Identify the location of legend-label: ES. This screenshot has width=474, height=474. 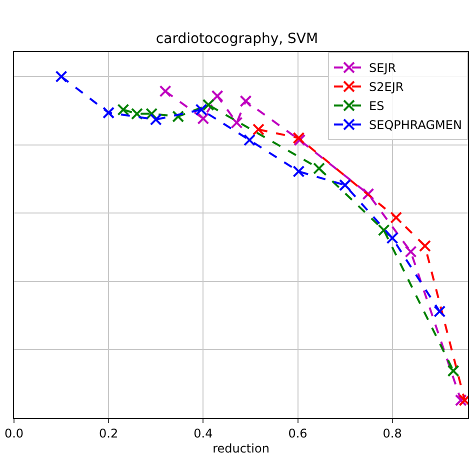
(376, 106).